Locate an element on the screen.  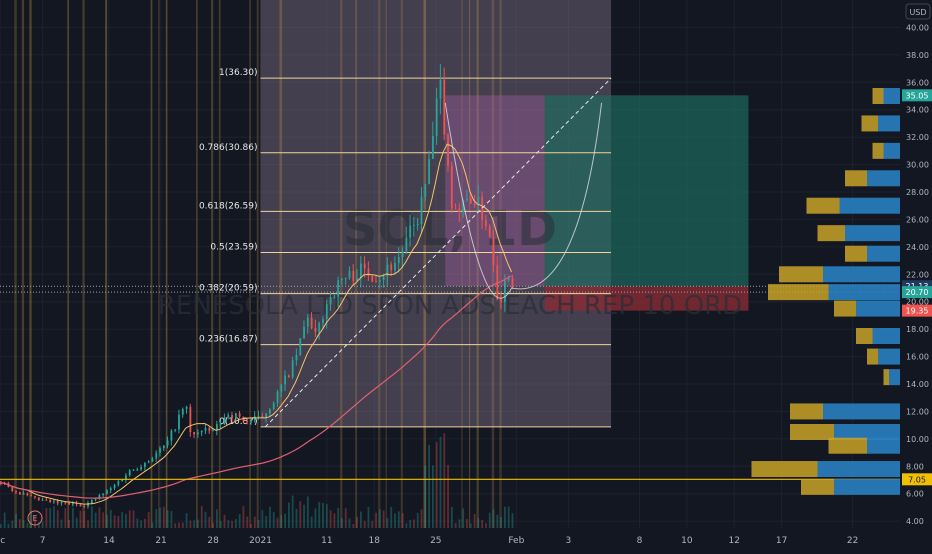
fib-level-label: 0.618(26.59) is located at coordinates (228, 206).